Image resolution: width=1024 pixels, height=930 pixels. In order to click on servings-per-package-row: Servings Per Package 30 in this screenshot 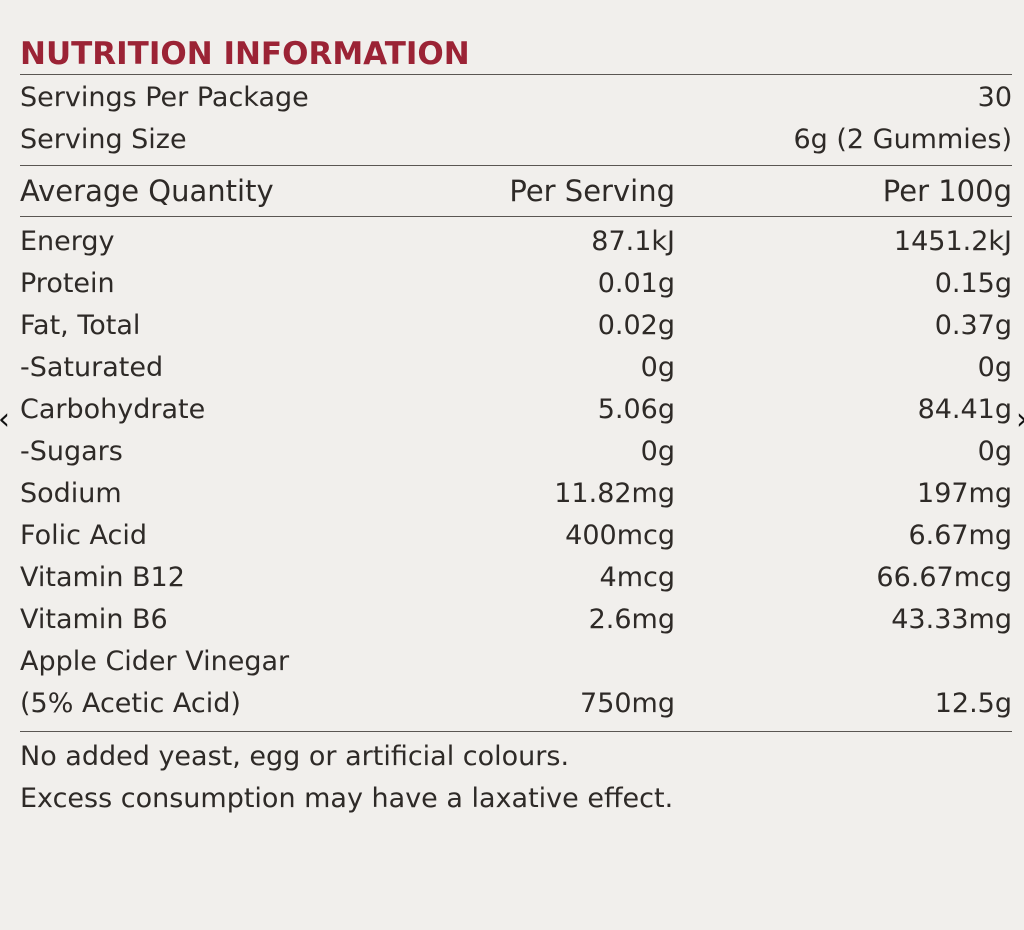, I will do `click(516, 98)`.